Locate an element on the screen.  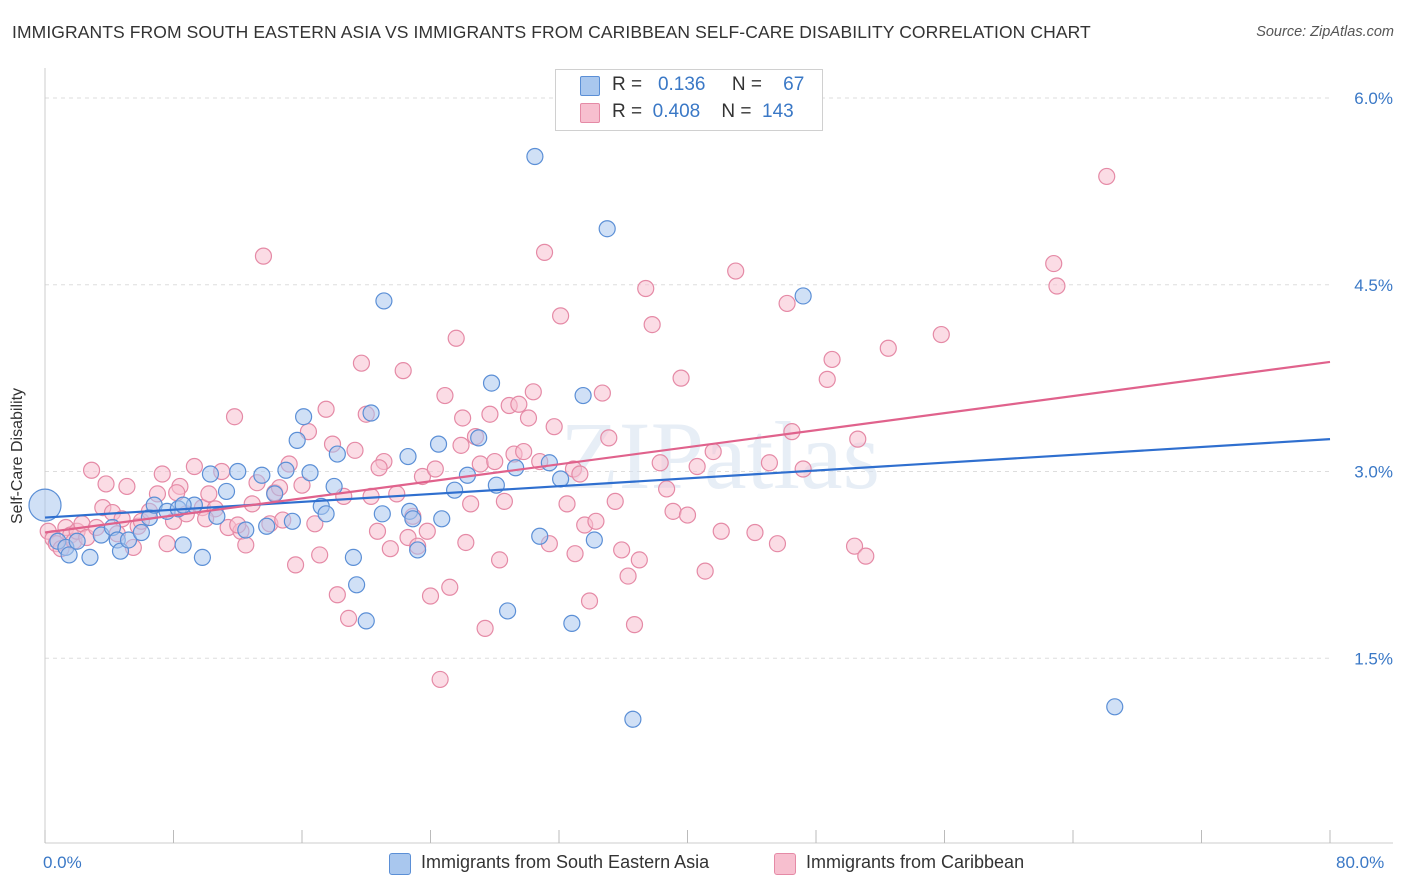
legend-swatch-blue is located at coordinates (400, 864).